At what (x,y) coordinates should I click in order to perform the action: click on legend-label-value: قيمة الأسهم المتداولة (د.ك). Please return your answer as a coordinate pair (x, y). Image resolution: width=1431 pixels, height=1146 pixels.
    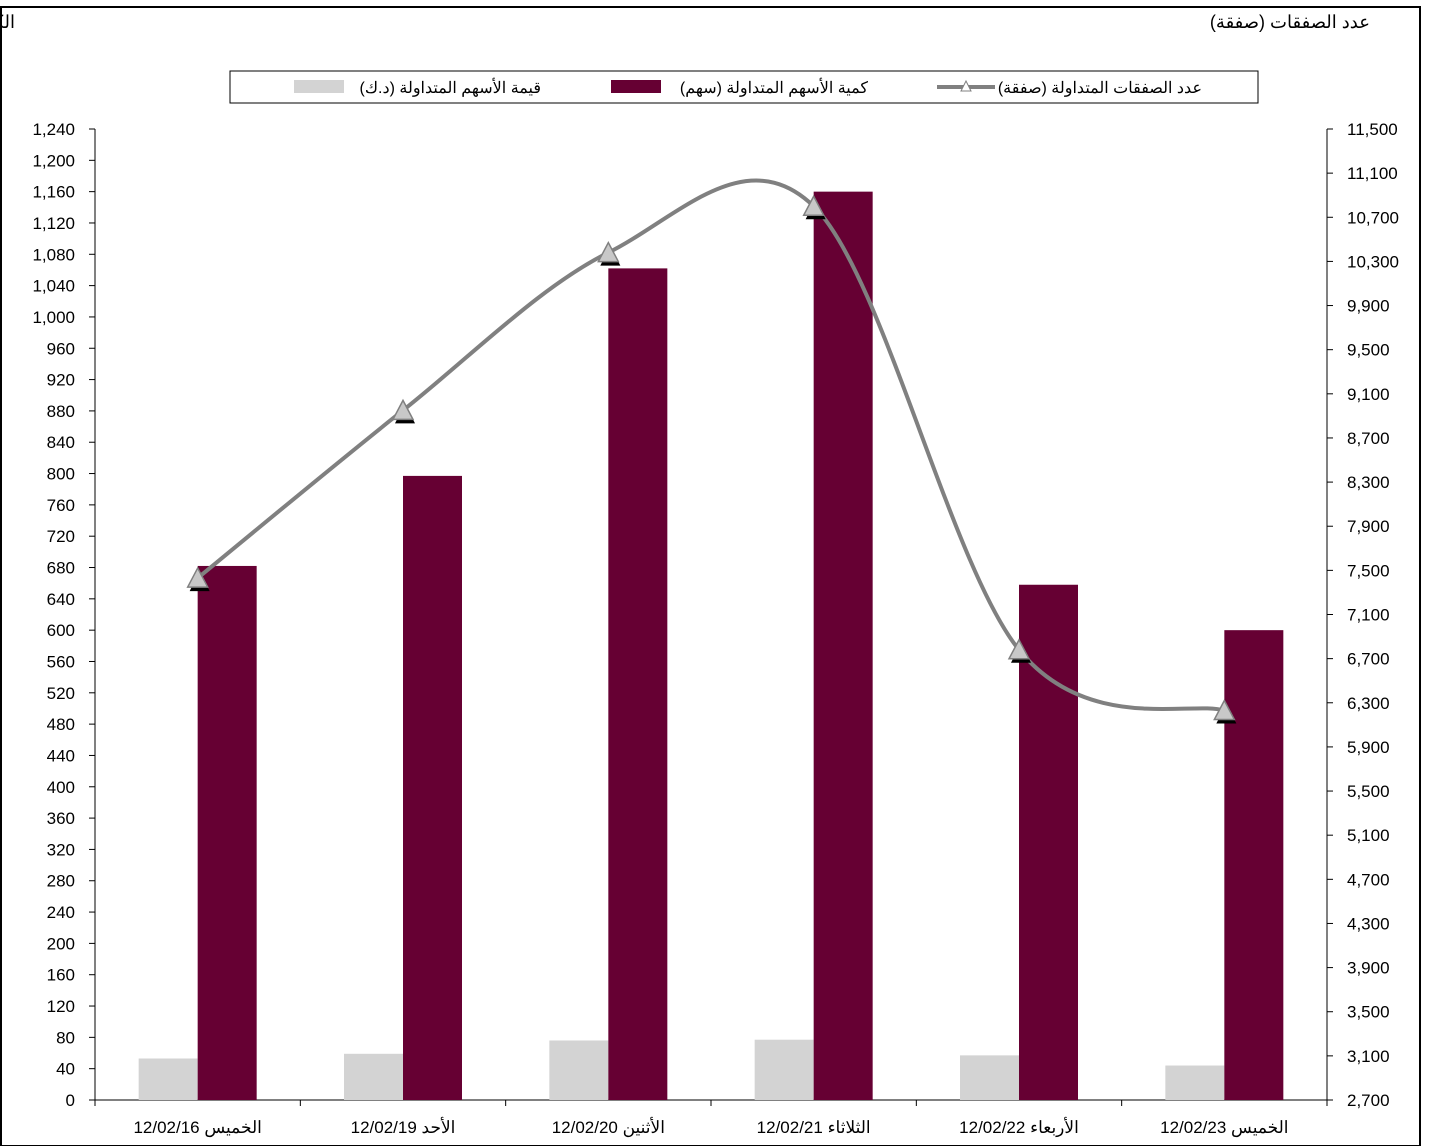
    Looking at the image, I should click on (450, 87).